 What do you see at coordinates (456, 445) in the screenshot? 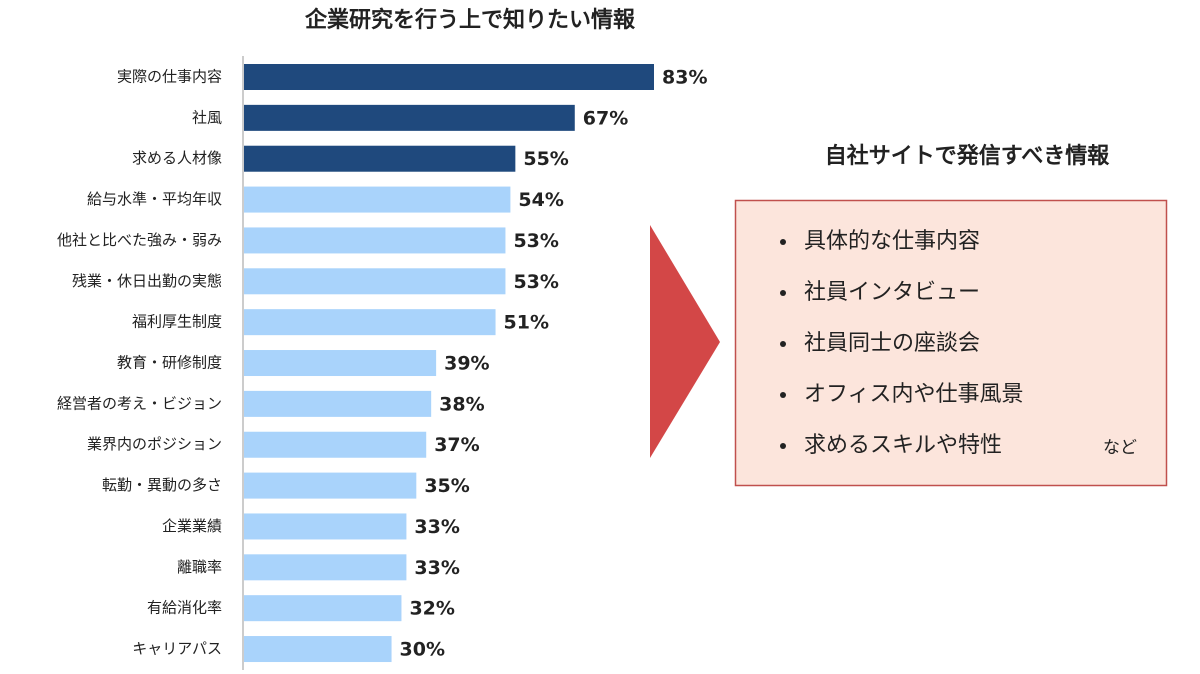
I see `value-label: 37%` at bounding box center [456, 445].